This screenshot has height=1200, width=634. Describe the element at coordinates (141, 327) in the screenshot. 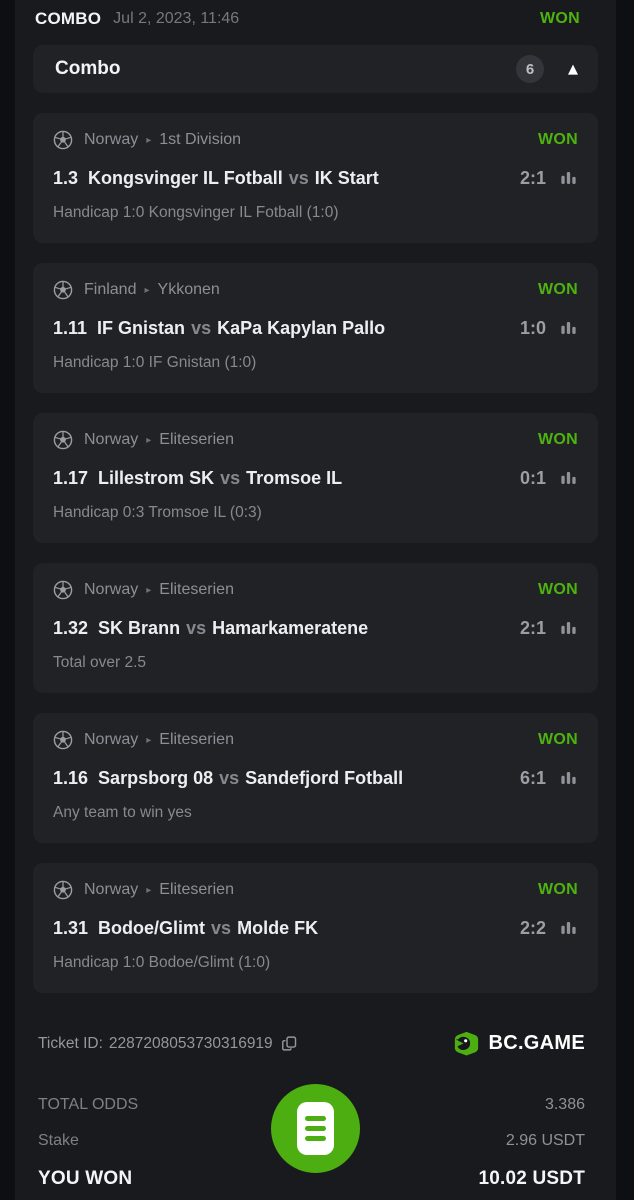

I see `home-team: IF Gnistan` at that location.